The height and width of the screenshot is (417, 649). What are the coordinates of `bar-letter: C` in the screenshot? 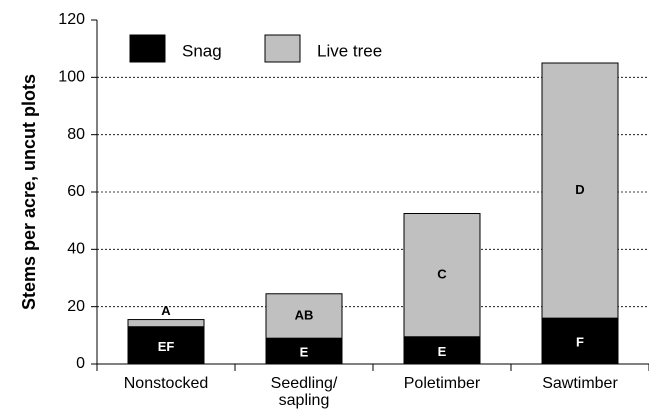 It's located at (442, 274).